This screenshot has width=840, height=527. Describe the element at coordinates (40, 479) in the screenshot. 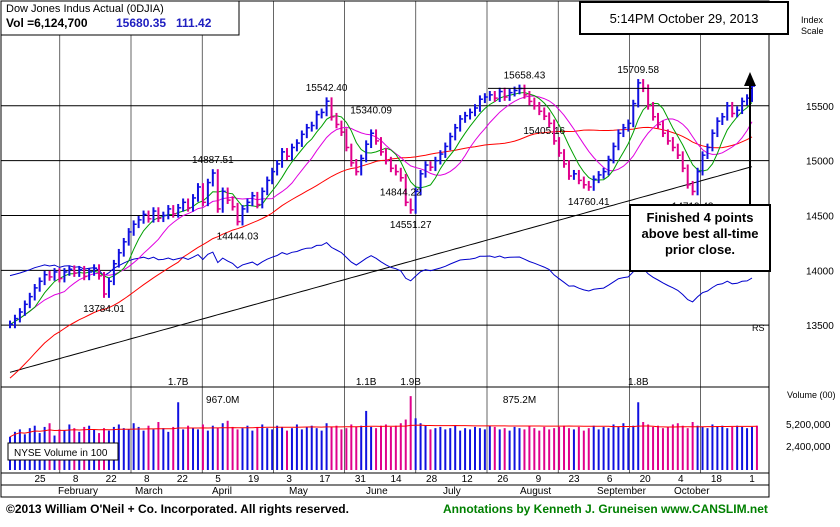

I see `day-tick-label: 25` at that location.